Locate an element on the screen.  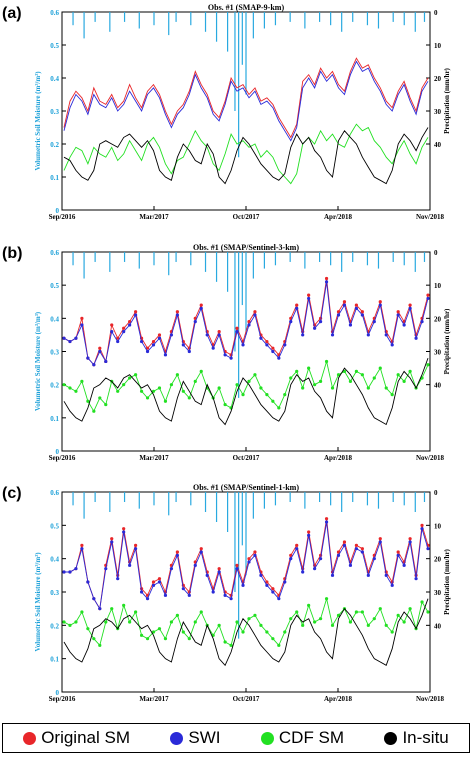
x-tick-label: Nov/2018 is located at coordinates (430, 217).